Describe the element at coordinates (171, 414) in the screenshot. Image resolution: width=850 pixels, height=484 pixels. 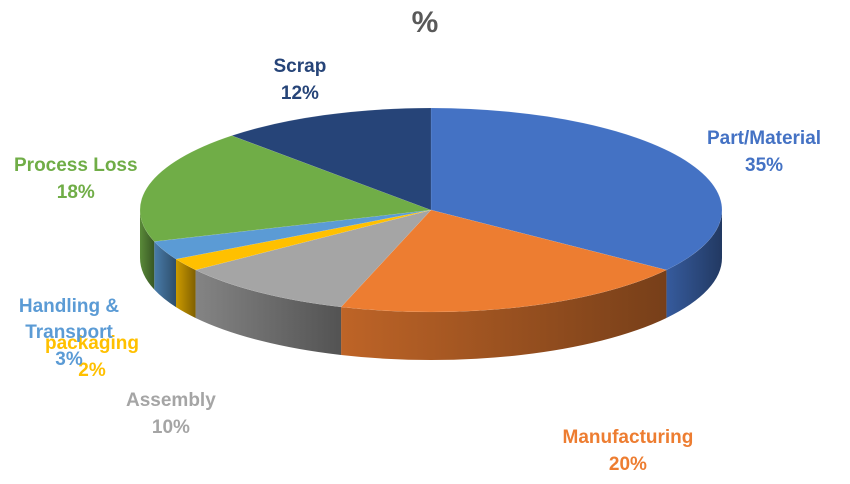
I see `data-label-assembly: Assembly 10%` at that location.